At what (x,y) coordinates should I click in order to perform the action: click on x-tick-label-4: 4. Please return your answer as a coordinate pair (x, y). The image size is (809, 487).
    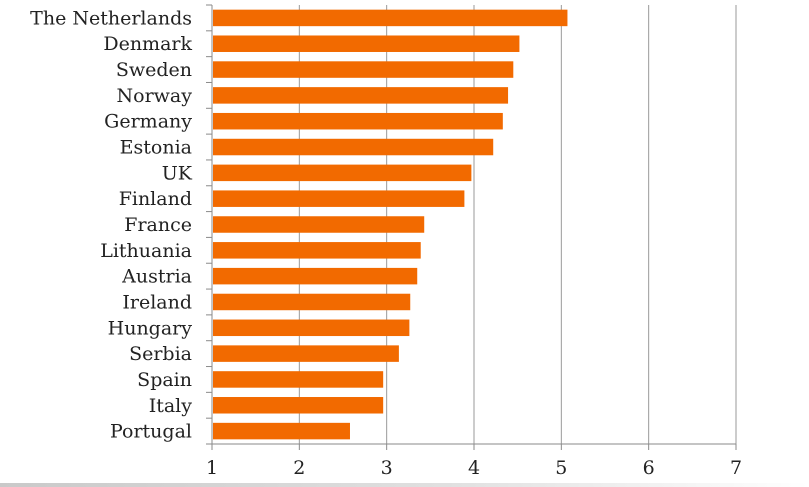
    Looking at the image, I should click on (474, 468).